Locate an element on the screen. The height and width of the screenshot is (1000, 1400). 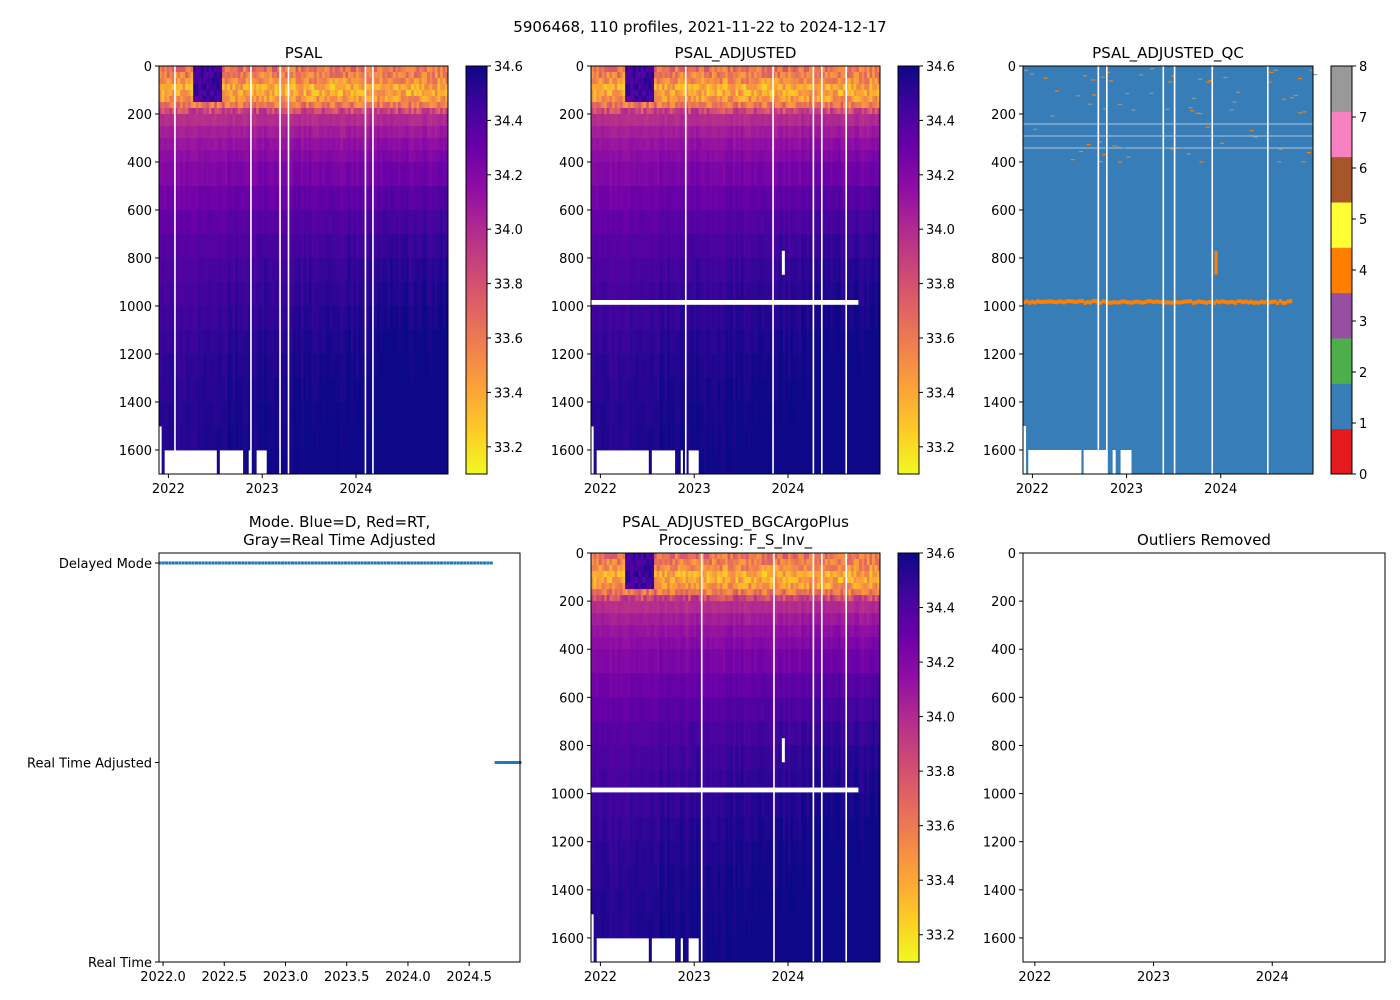
colorbar-bar is located at coordinates (476, 270).